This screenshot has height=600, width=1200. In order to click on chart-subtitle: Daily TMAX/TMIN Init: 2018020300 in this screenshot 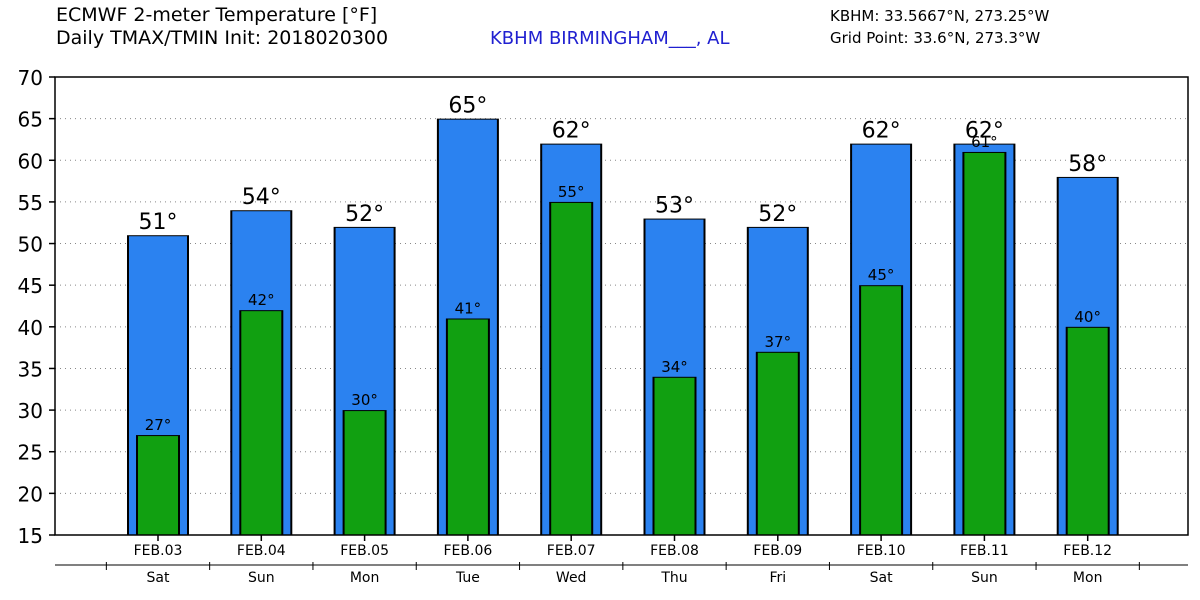, I will do `click(222, 38)`.